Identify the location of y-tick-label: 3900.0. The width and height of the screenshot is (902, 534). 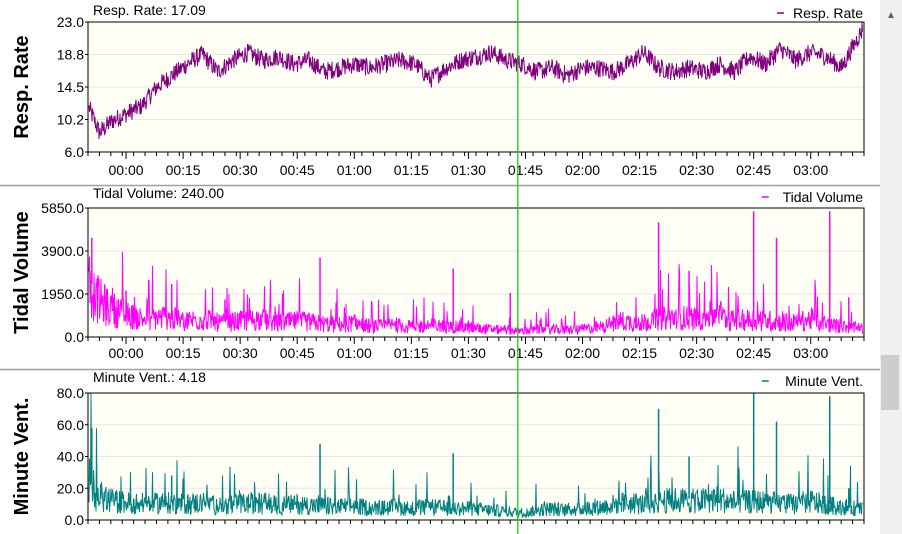
(62, 251).